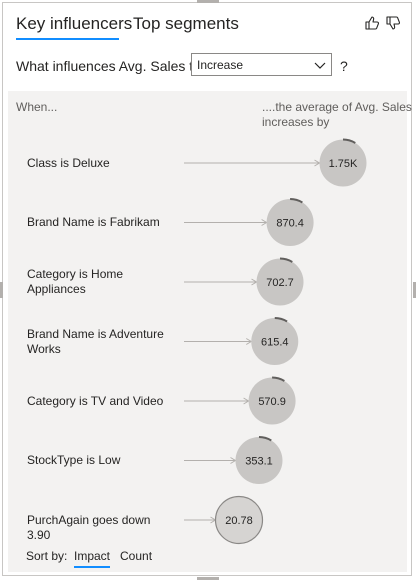 The width and height of the screenshot is (416, 580). I want to click on tab-key-influencers: Key influencers, so click(74, 23).